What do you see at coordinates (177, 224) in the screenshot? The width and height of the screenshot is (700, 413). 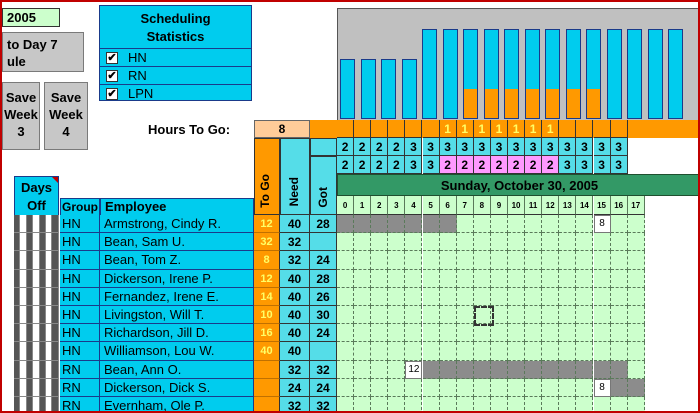 I see `employee-name-cell: Armstrong, Cindy R.` at bounding box center [177, 224].